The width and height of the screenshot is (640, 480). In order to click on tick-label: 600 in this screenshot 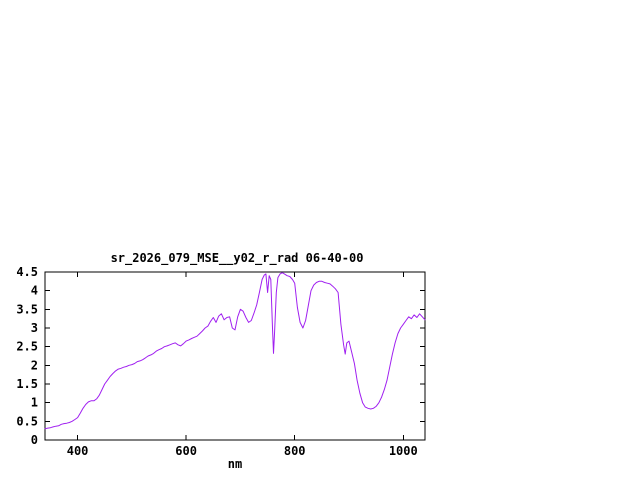, I will do `click(186, 451)`.